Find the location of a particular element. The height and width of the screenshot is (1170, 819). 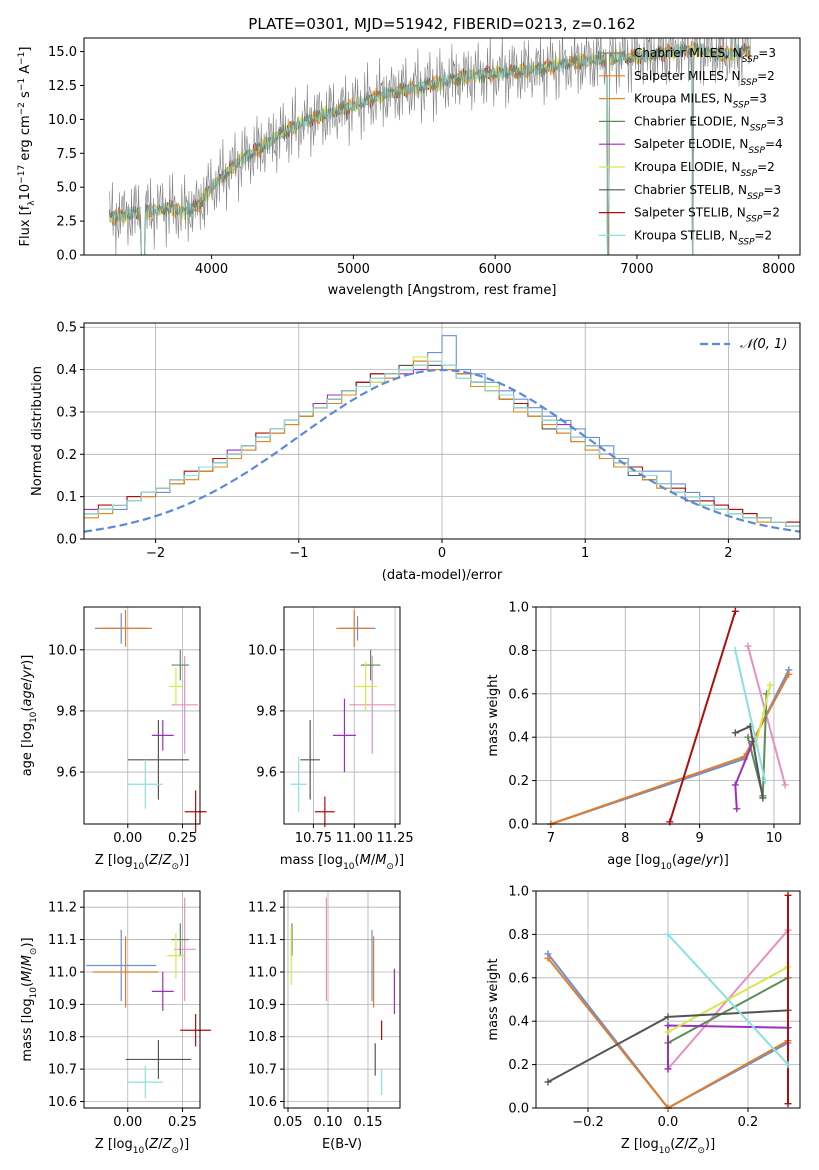

y-tick-label: 11.0 is located at coordinates (262, 972).